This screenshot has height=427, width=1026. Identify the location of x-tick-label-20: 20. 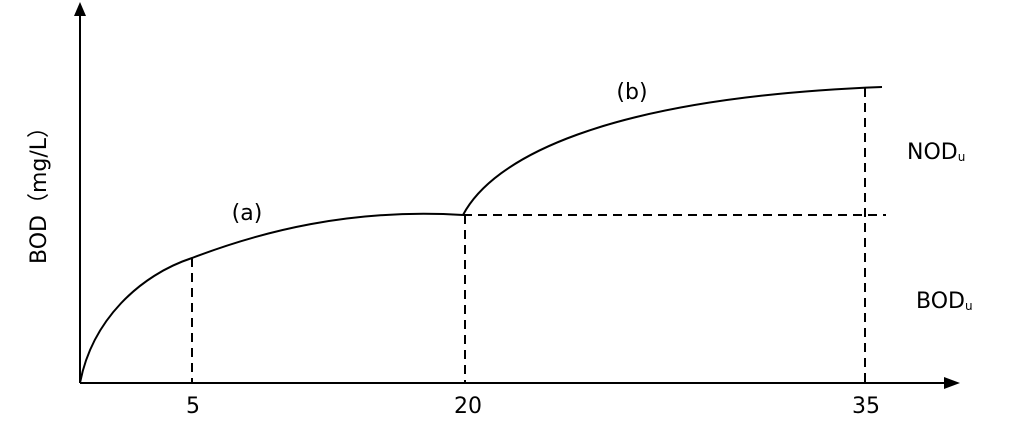
(468, 406).